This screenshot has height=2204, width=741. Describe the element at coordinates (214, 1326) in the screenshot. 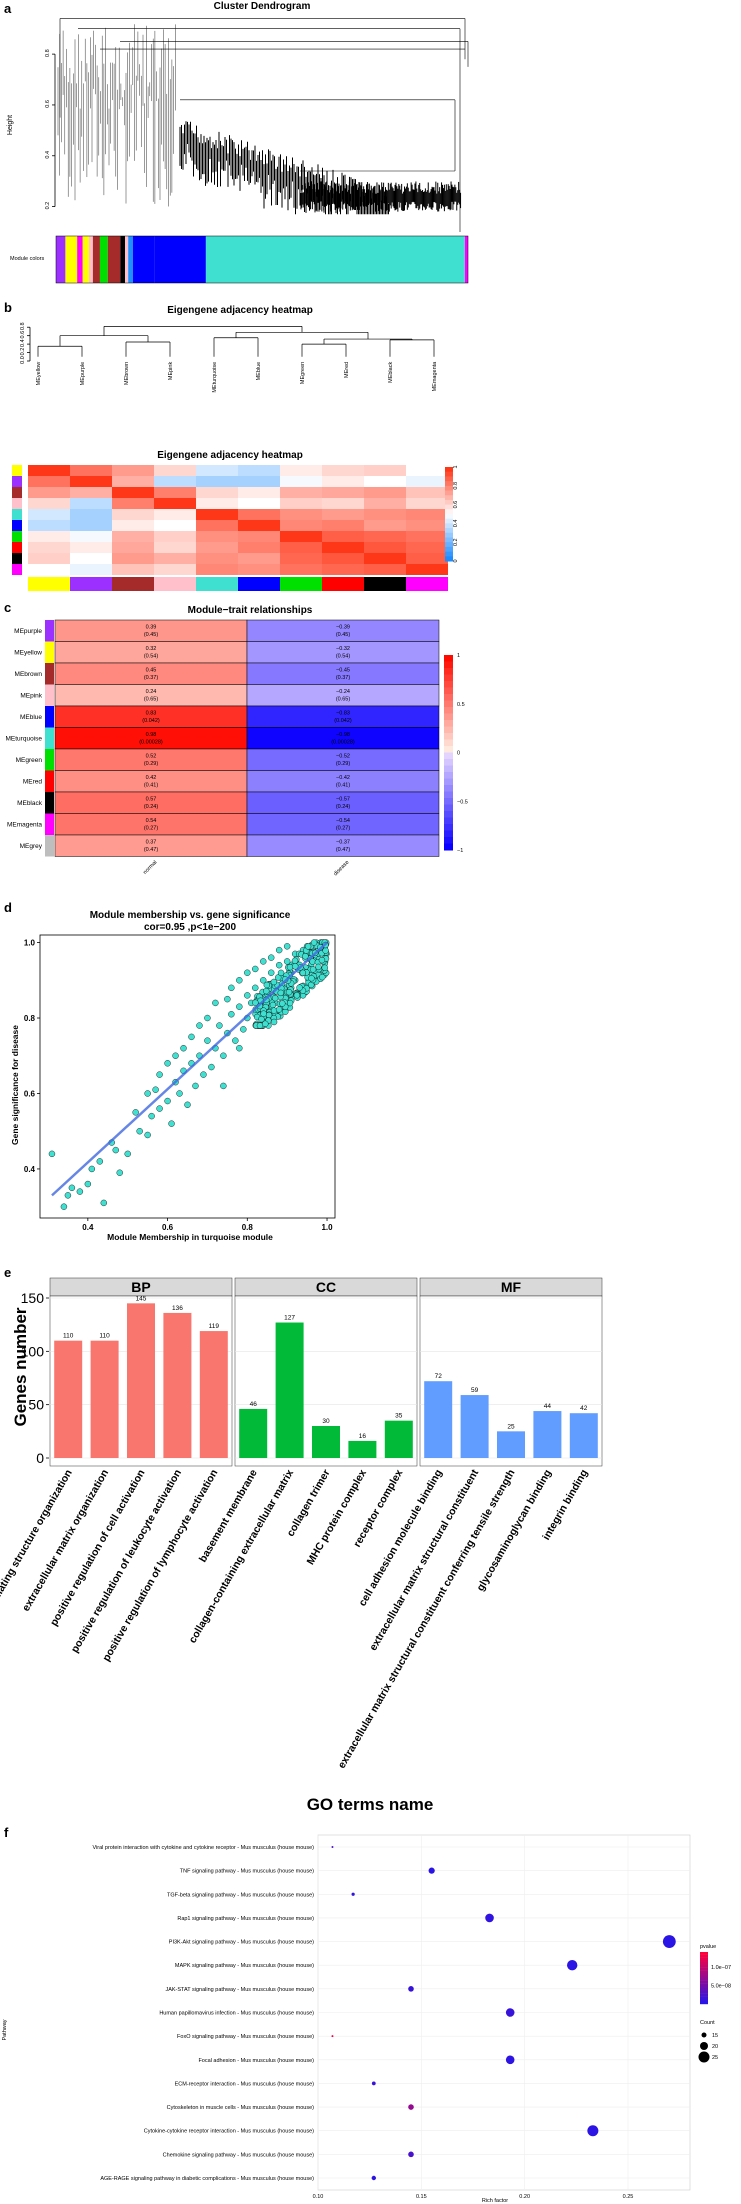

I see `bar-value-label: 119` at that location.